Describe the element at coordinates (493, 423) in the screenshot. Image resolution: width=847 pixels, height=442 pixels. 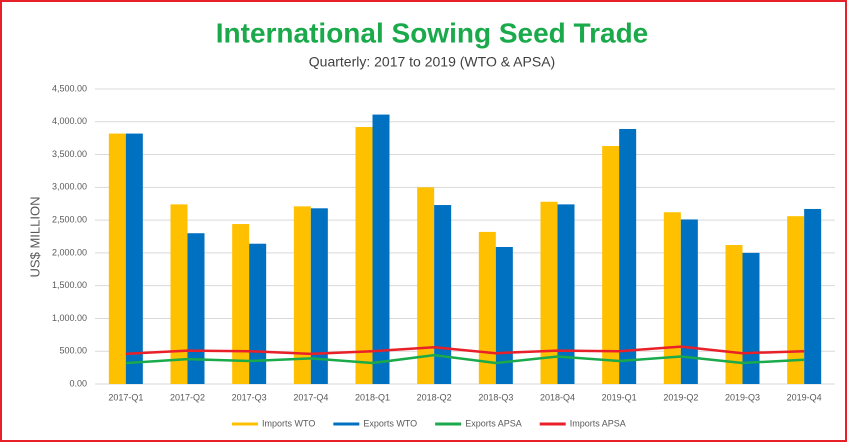
I see `legend-label: Exports APSA` at that location.